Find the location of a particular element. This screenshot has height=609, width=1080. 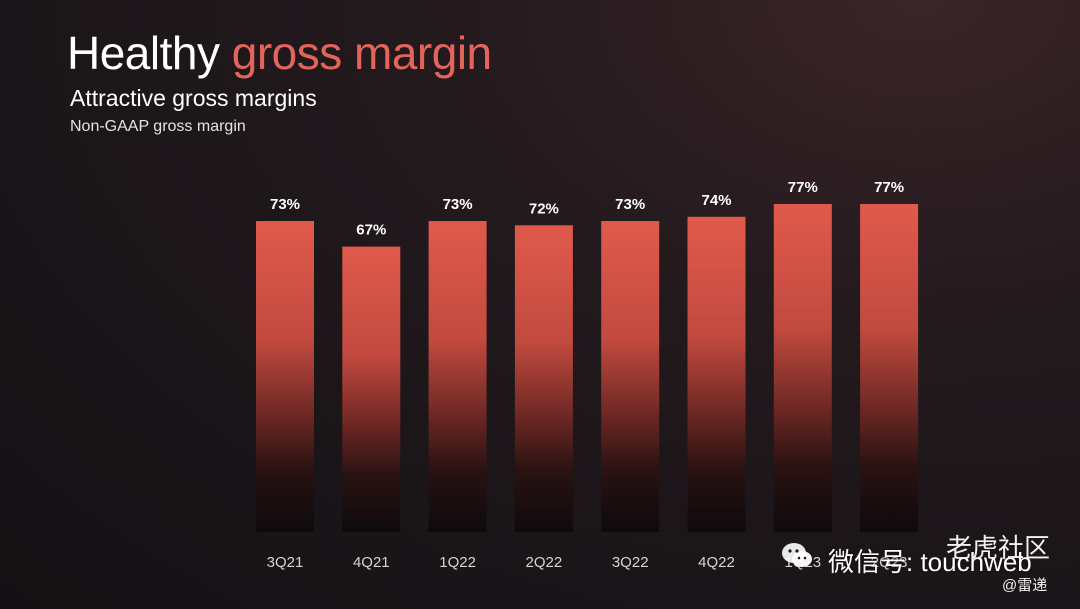

page-title-accent: gross margin is located at coordinates (361, 53).